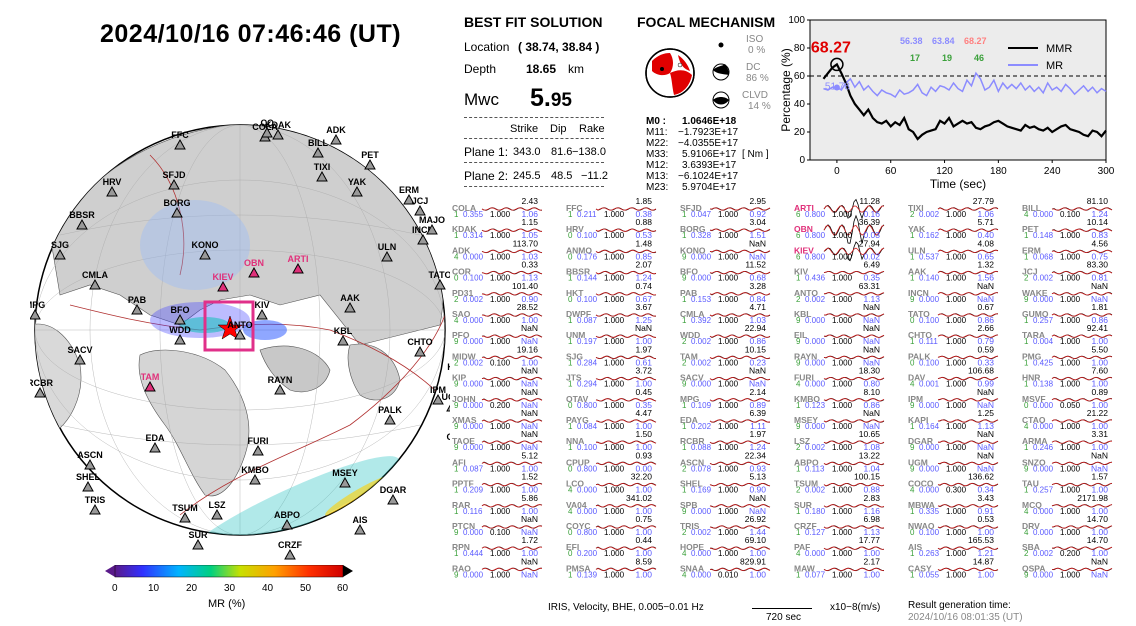 The image size is (1136, 626). Describe the element at coordinates (592, 129) in the screenshot. I see `col-rake: Rake` at that location.